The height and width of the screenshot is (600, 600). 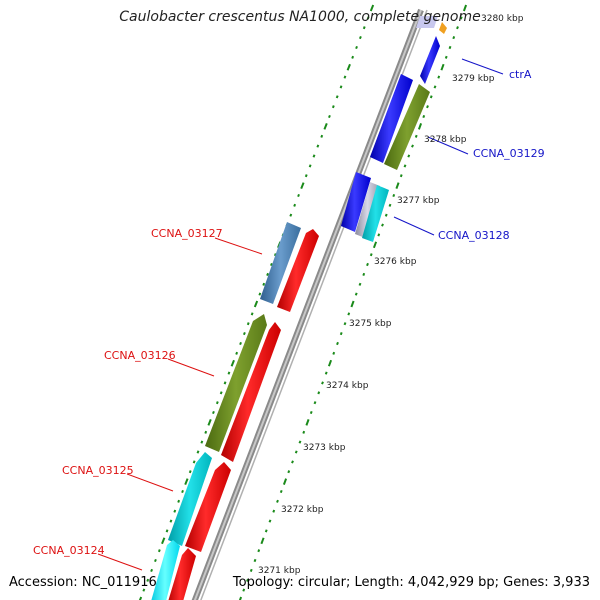 I want to click on tick-label-3276: 3276 kbp, so click(x=395, y=262).